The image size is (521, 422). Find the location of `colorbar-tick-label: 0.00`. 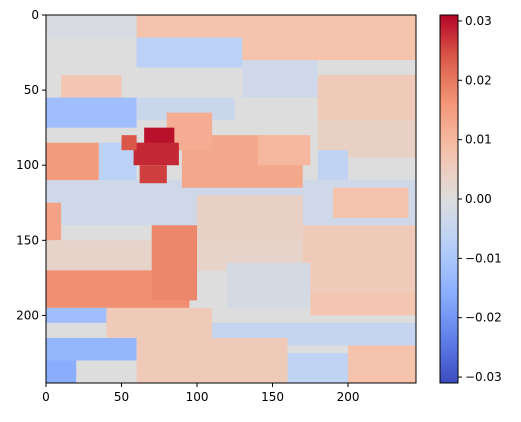

colorbar-tick-label: 0.00 is located at coordinates (478, 199).